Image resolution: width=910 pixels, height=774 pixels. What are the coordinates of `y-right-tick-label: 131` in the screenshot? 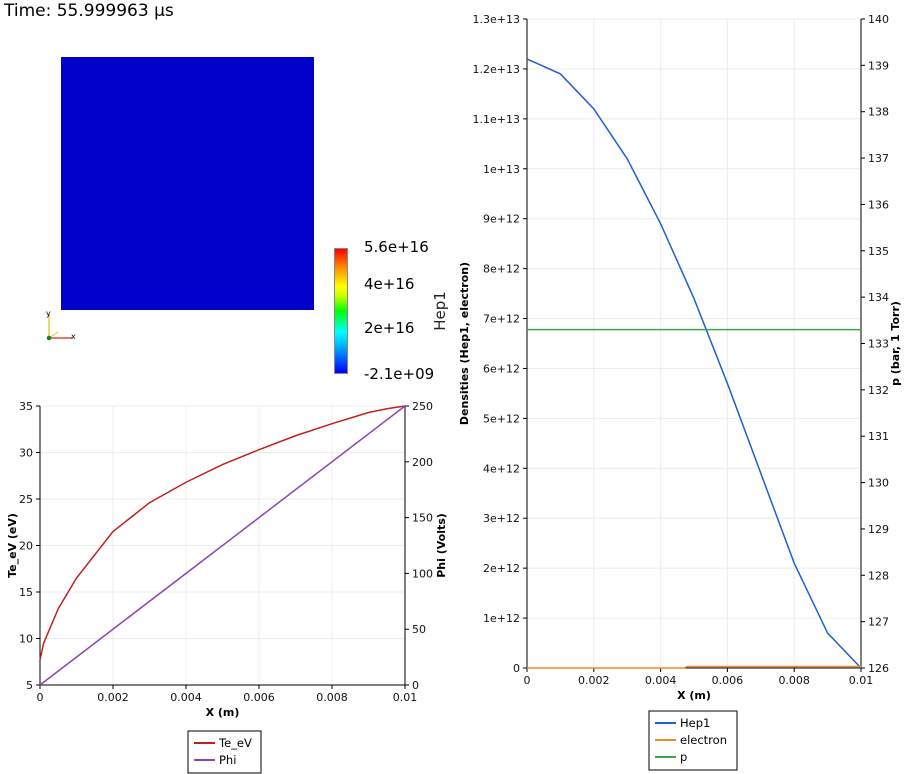 It's located at (878, 436).